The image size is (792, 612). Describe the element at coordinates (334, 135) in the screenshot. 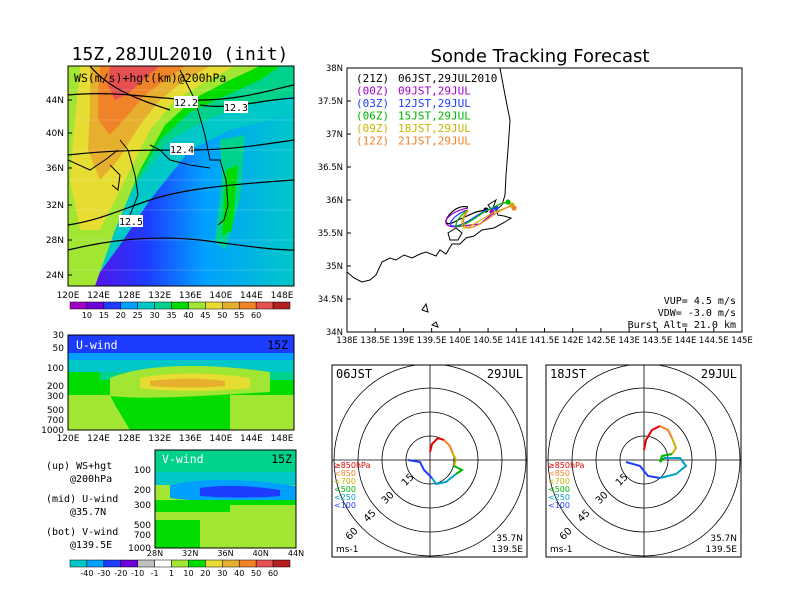

I see `y-tick-label: 37N` at that location.